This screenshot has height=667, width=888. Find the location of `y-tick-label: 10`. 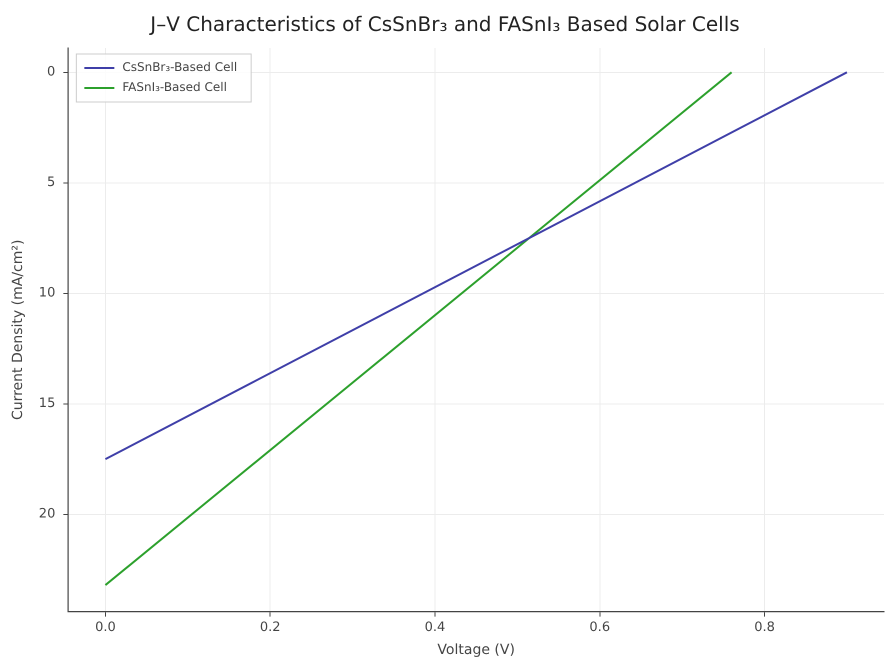

y-tick-label: 10 is located at coordinates (47, 293).